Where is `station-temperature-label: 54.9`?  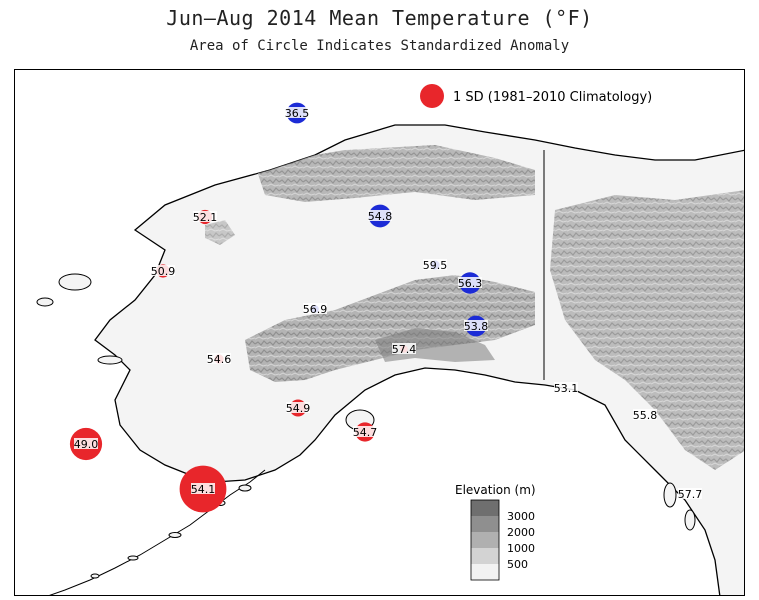
station-temperature-label: 54.9 is located at coordinates (298, 408).